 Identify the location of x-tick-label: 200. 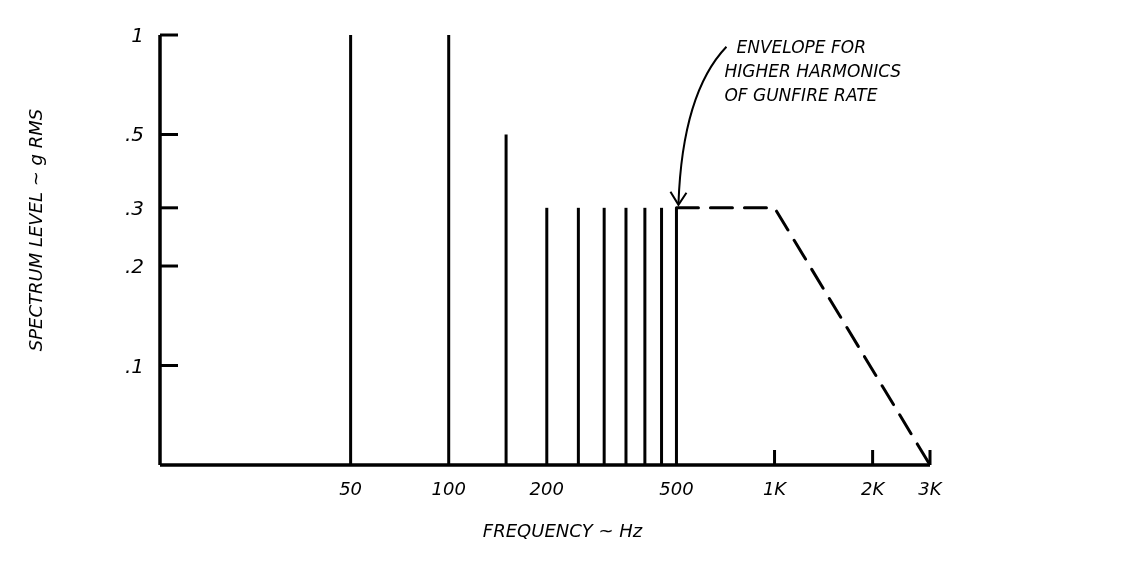
(546, 488).